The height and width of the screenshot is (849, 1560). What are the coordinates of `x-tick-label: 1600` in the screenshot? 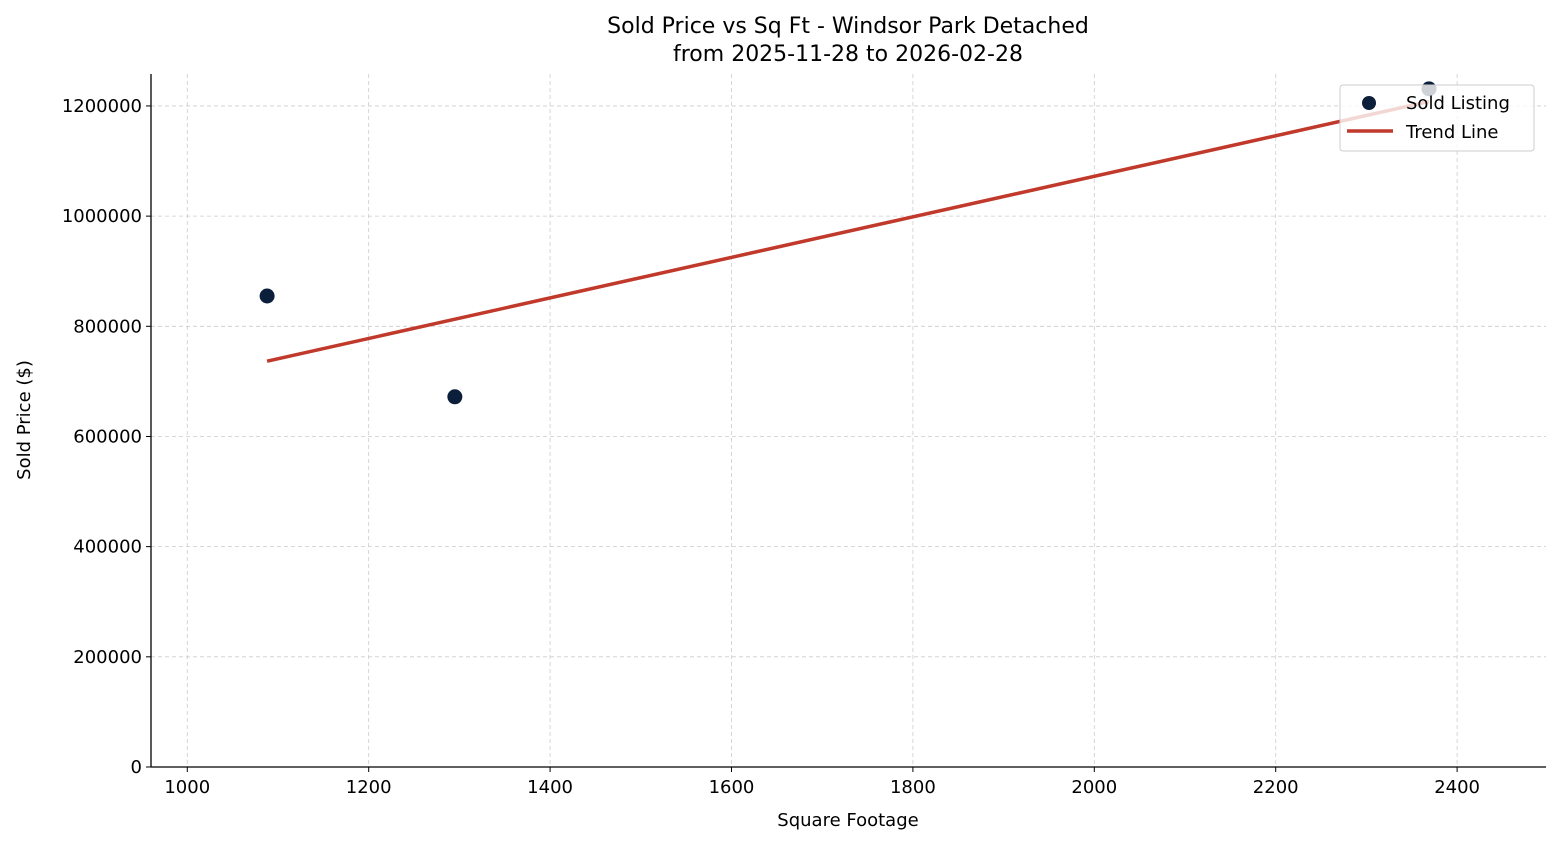 It's located at (732, 787).